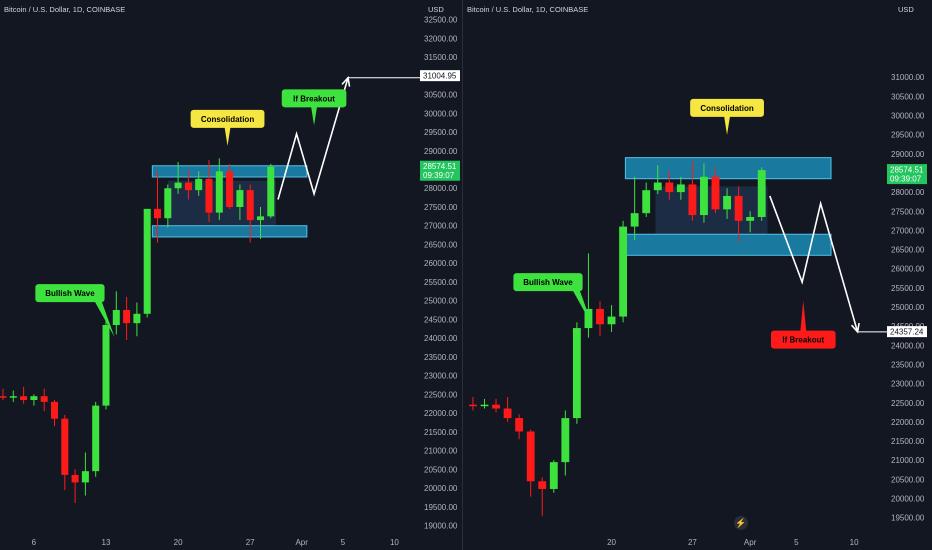  I want to click on price-label-value: 31004.95, so click(440, 76).